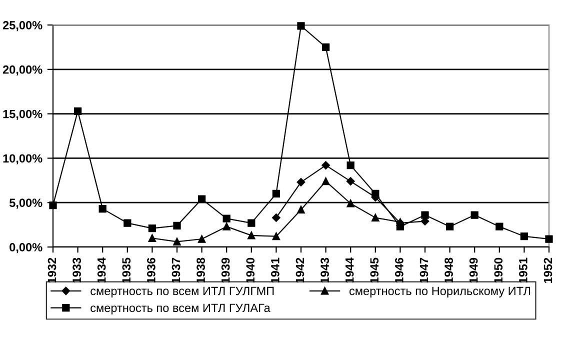  I want to click on x-tick-label: 1932, so click(52, 270).